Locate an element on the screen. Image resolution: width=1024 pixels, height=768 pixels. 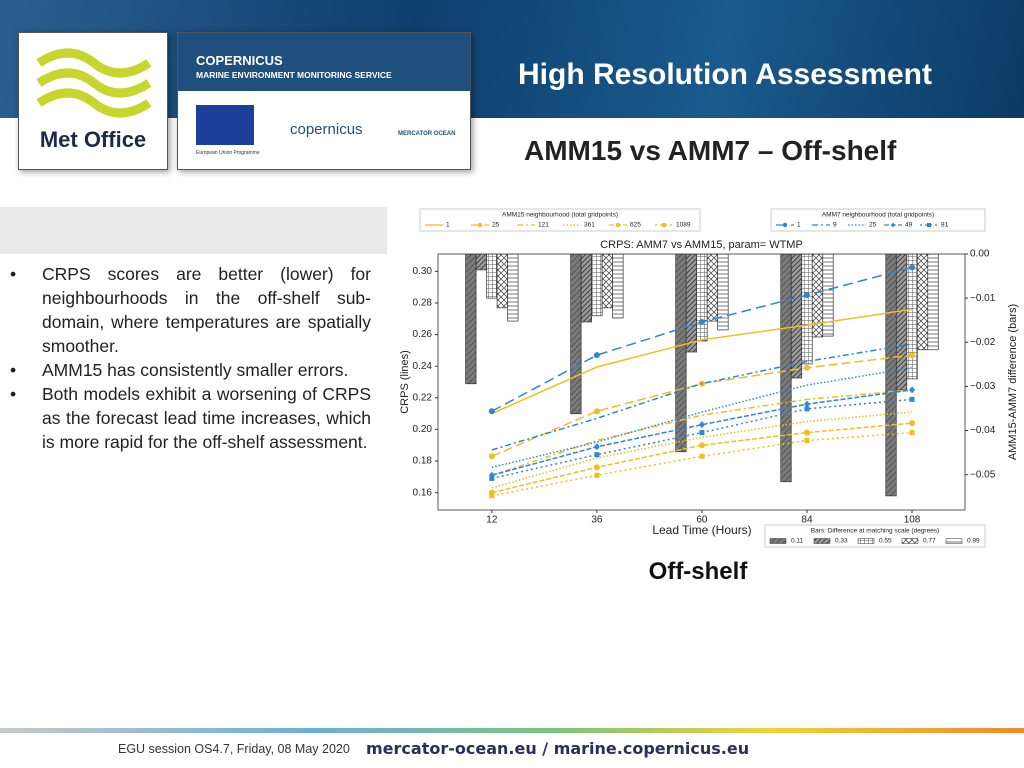
caption: Off-shelf is located at coordinates (698, 571).